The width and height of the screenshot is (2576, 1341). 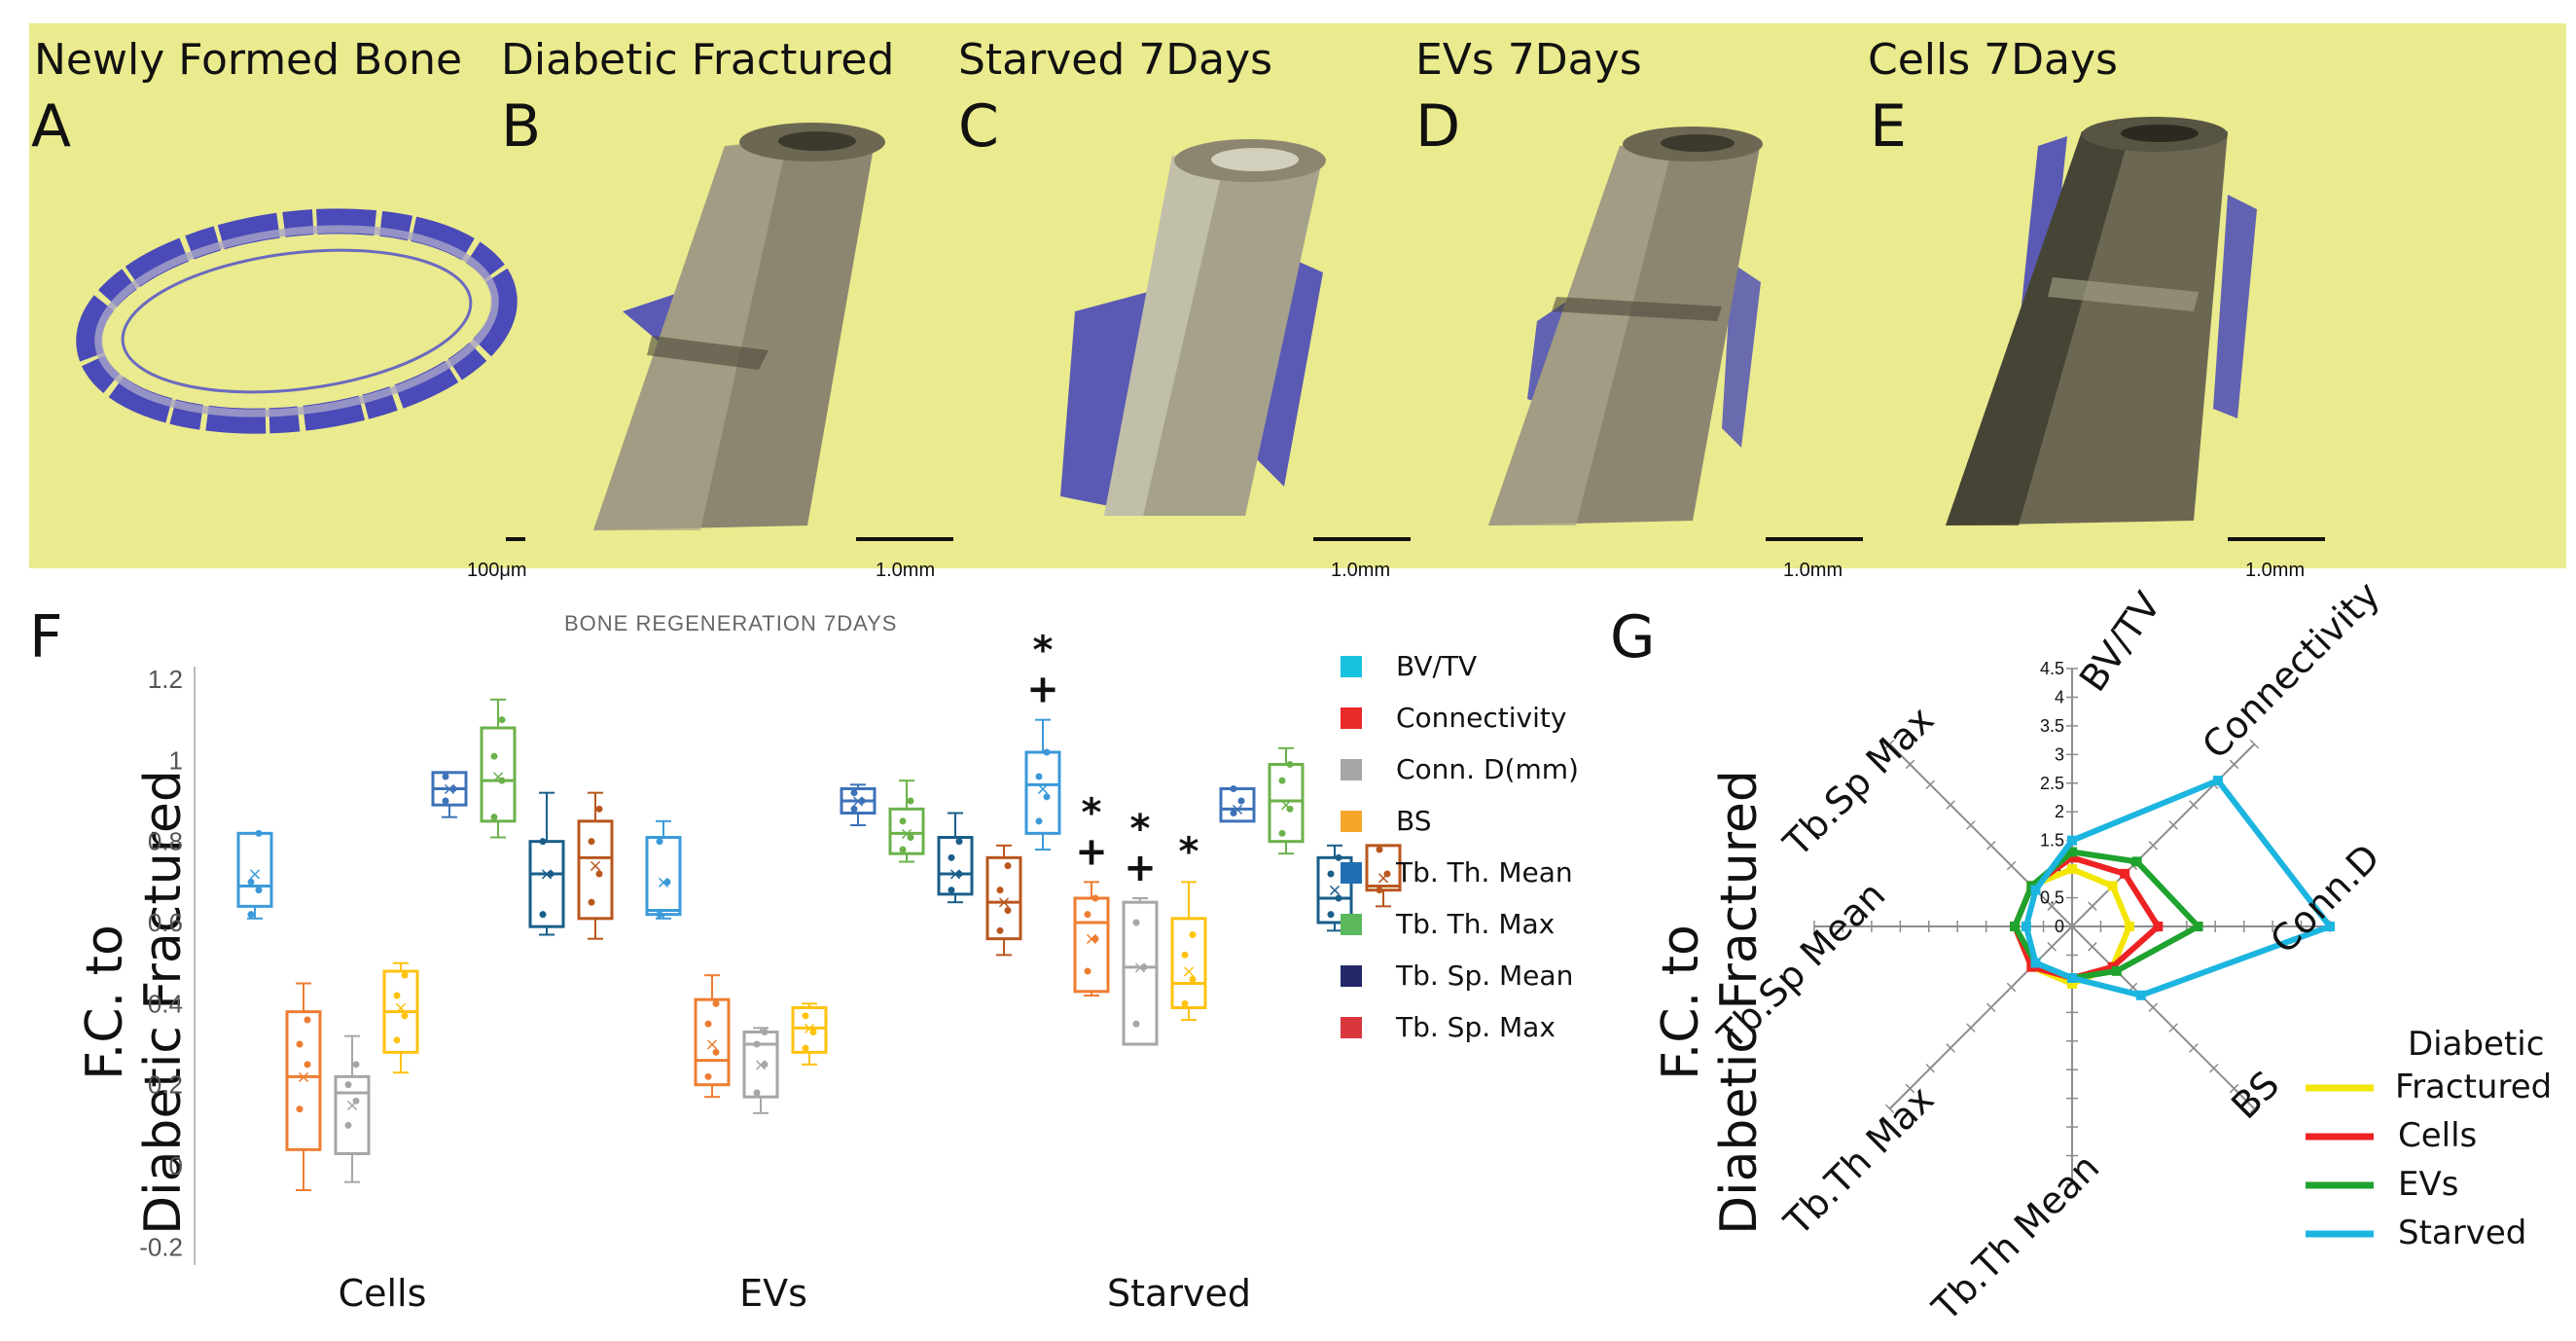 I want to click on box-cells-tb-th-max: ×, so click(x=499, y=768).